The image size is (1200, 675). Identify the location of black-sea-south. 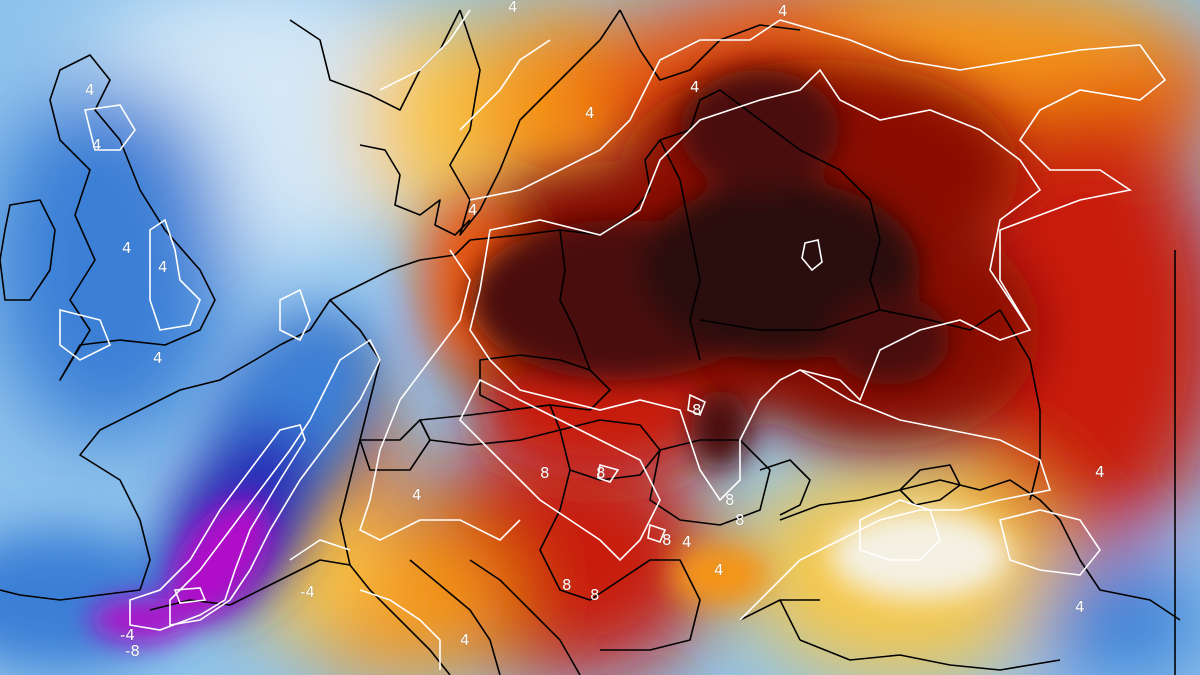
(930, 655).